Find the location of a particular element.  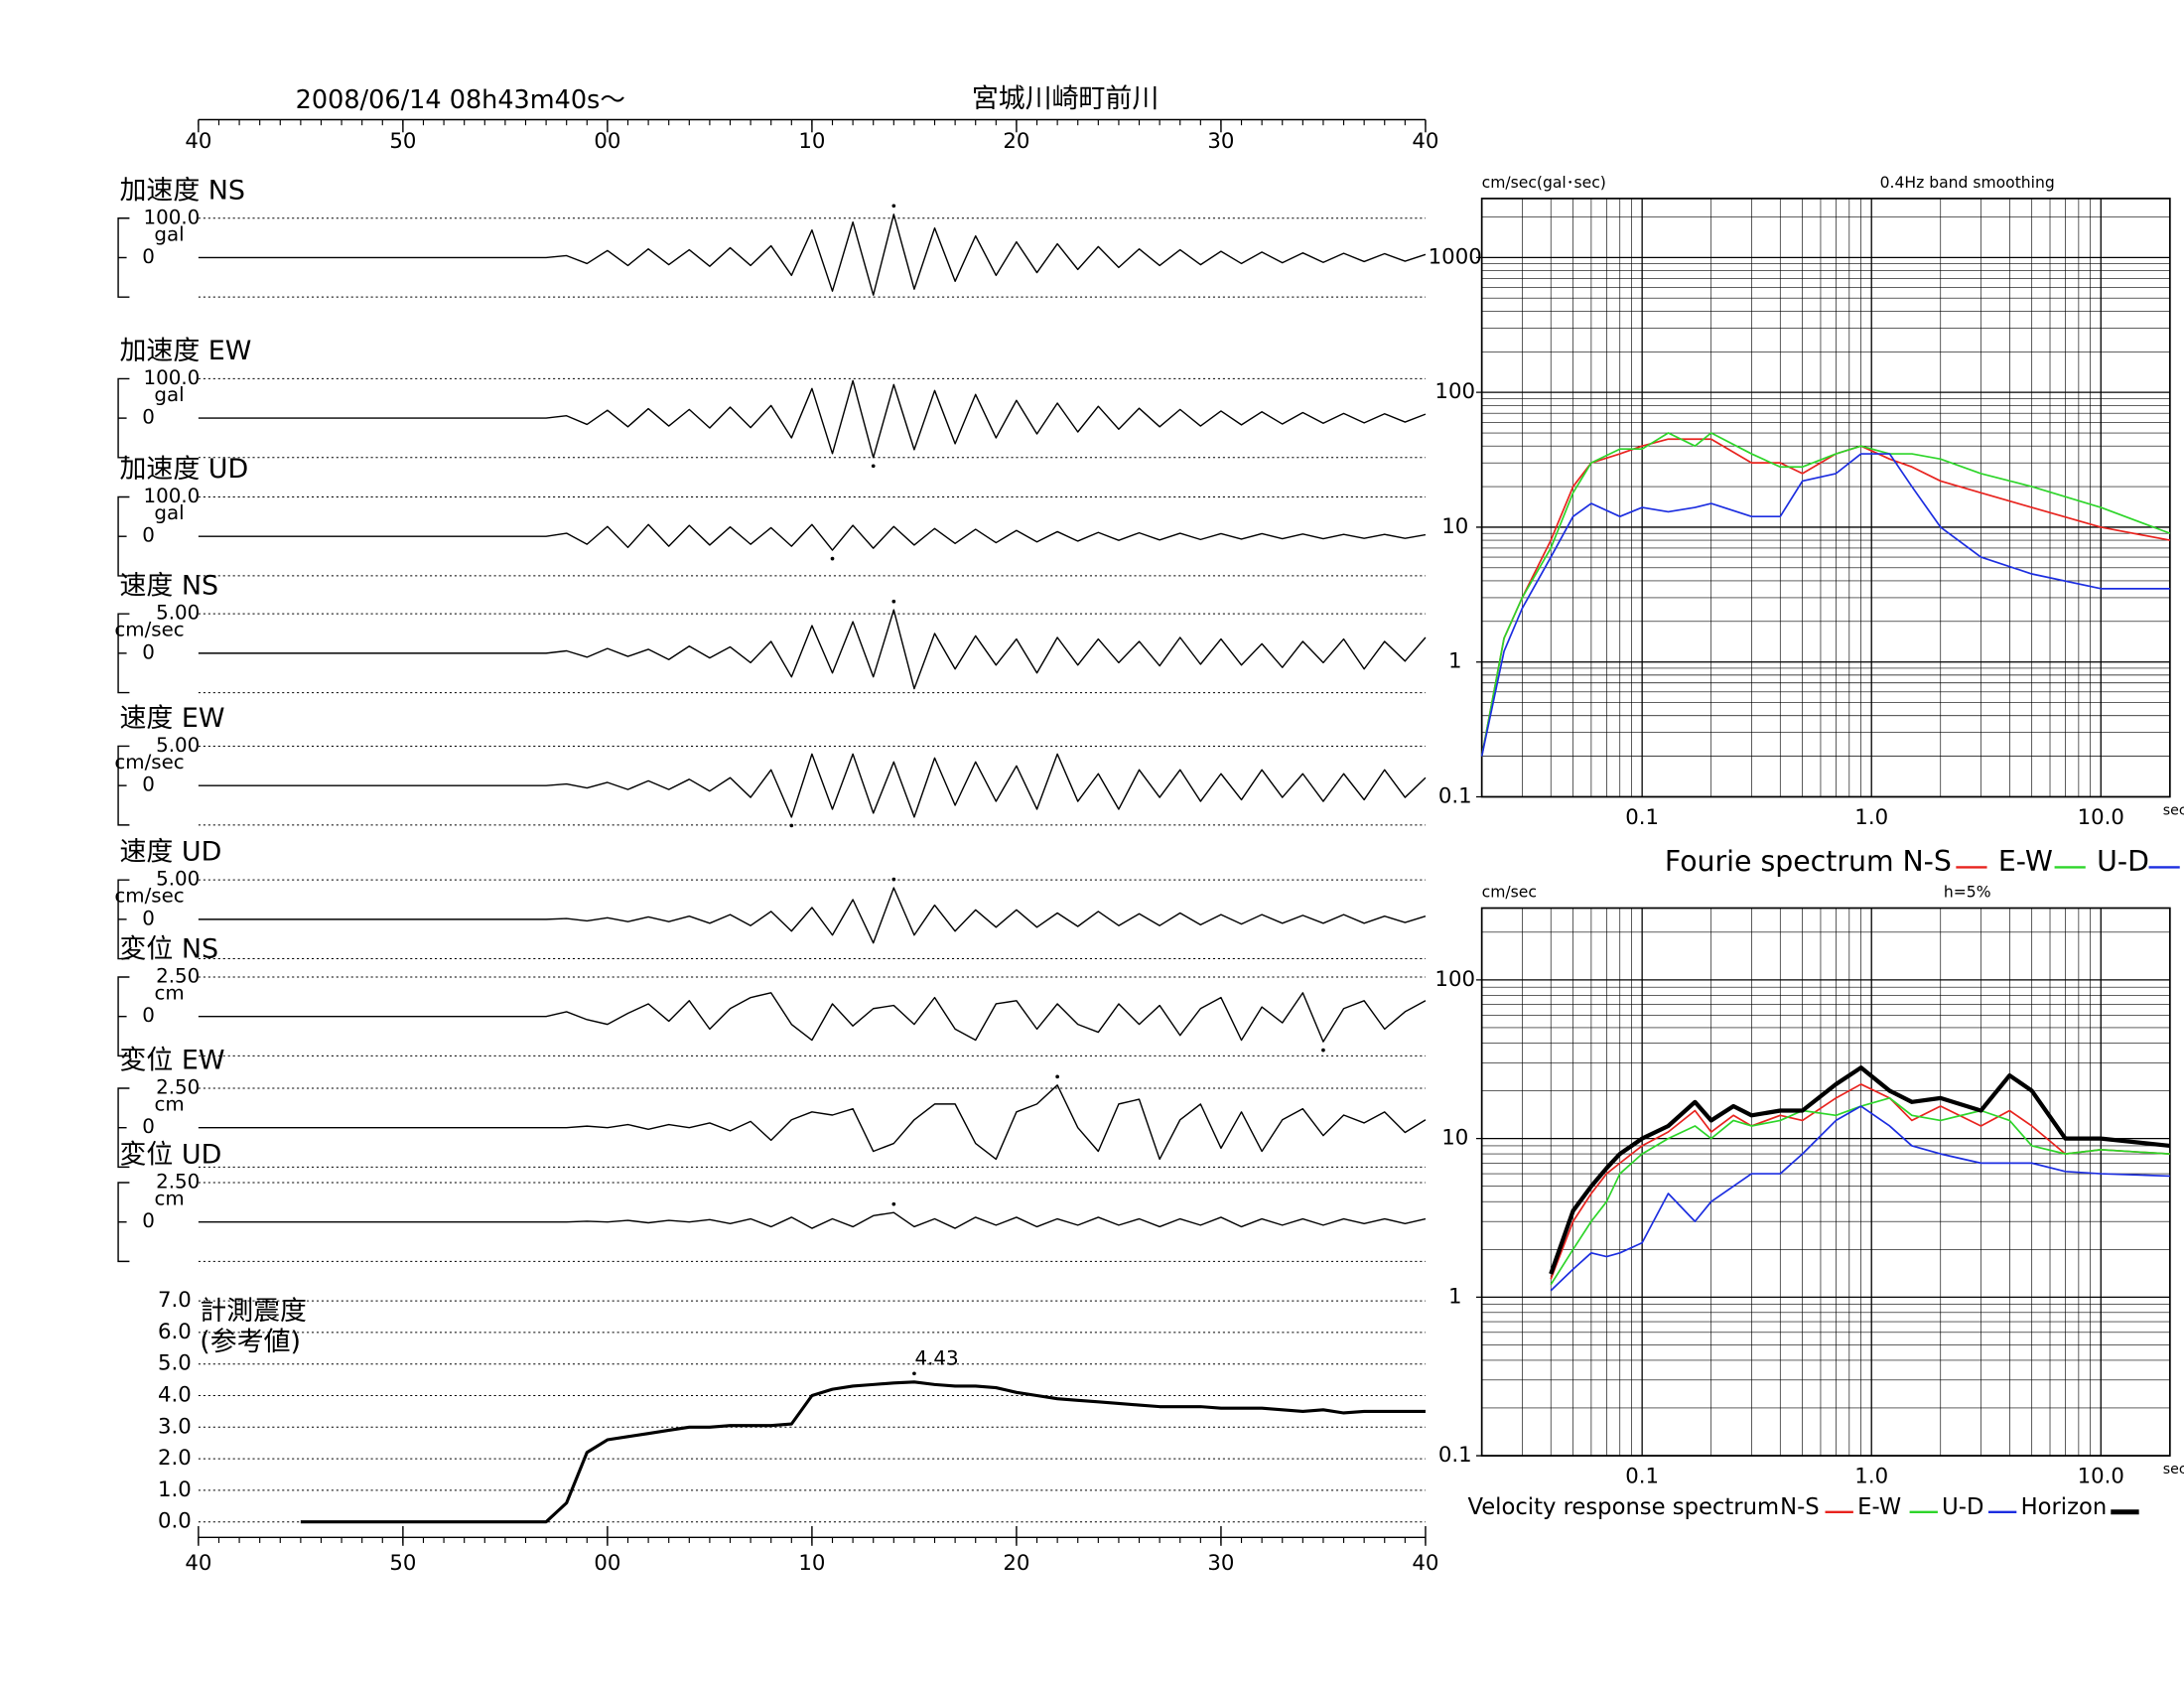

note: 0.4Hz band smoothing is located at coordinates (1967, 183).